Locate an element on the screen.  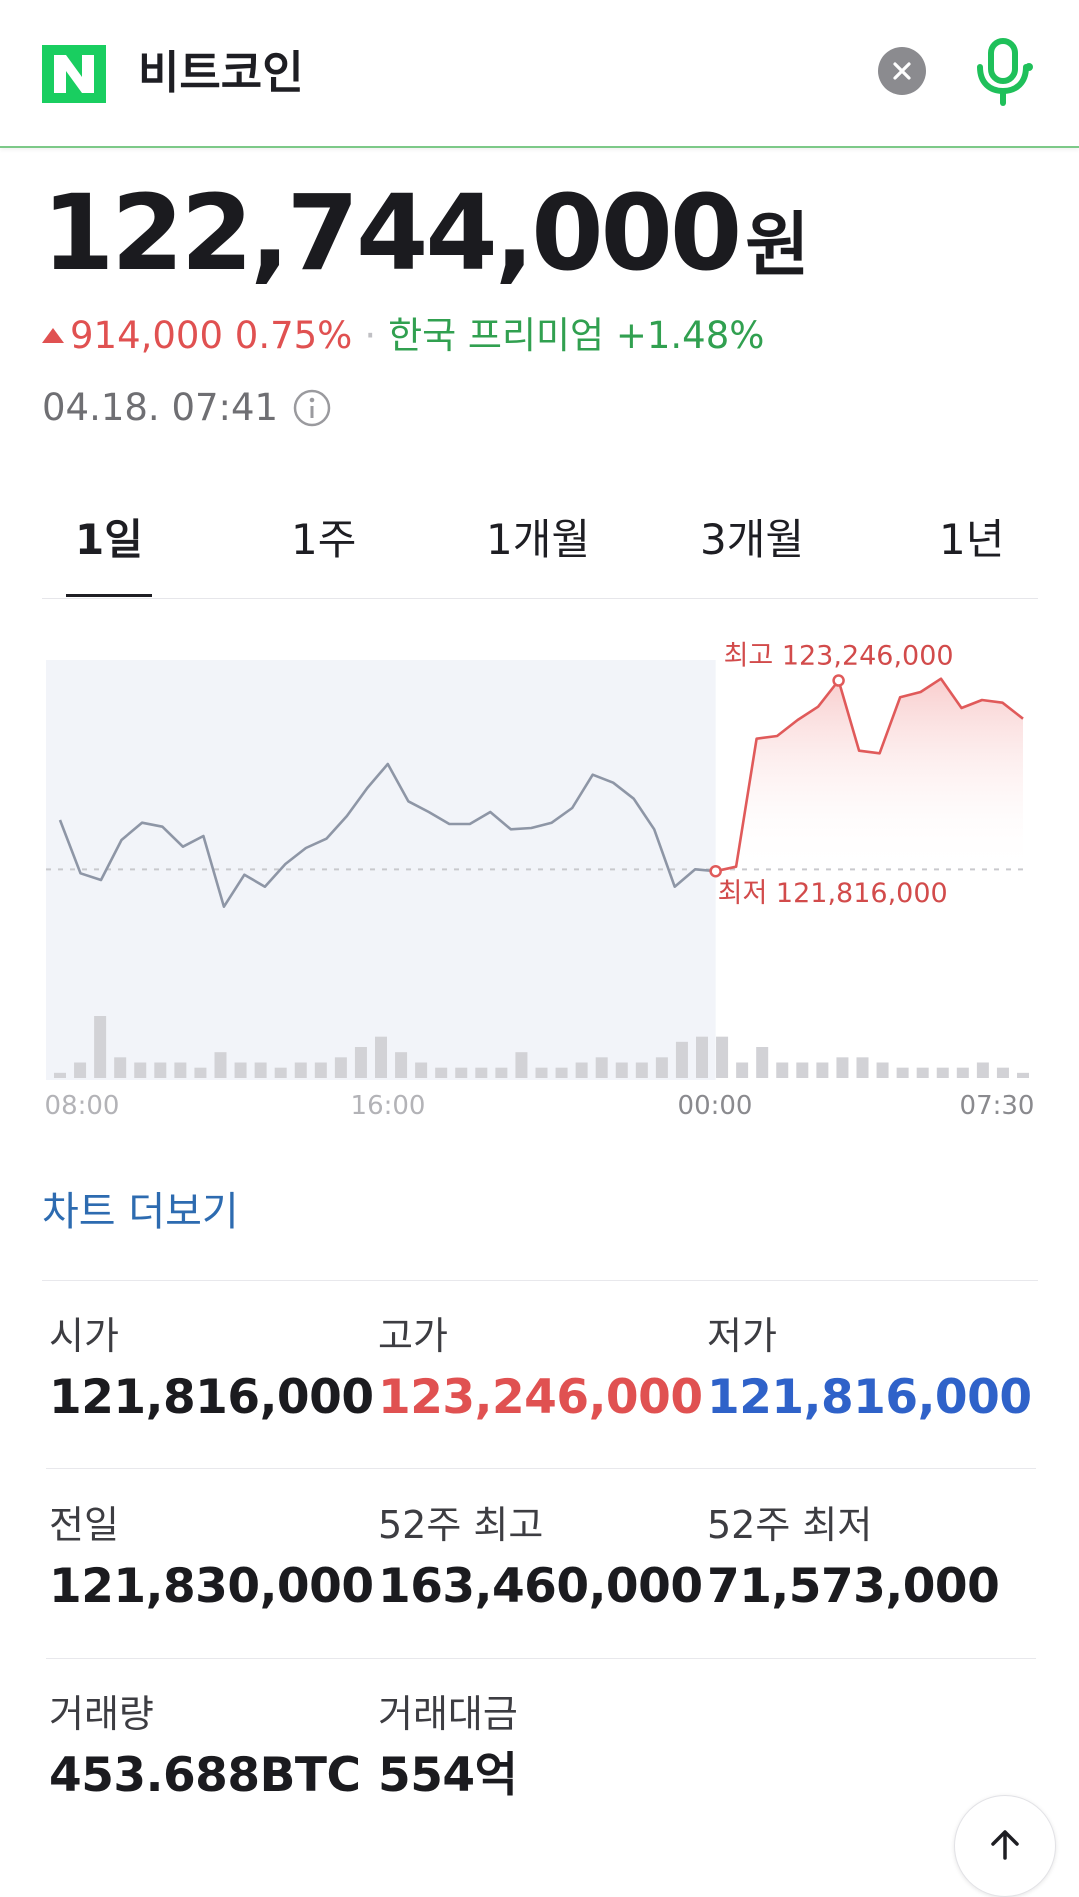
stat-label: 시가 is located at coordinates (84, 1336).